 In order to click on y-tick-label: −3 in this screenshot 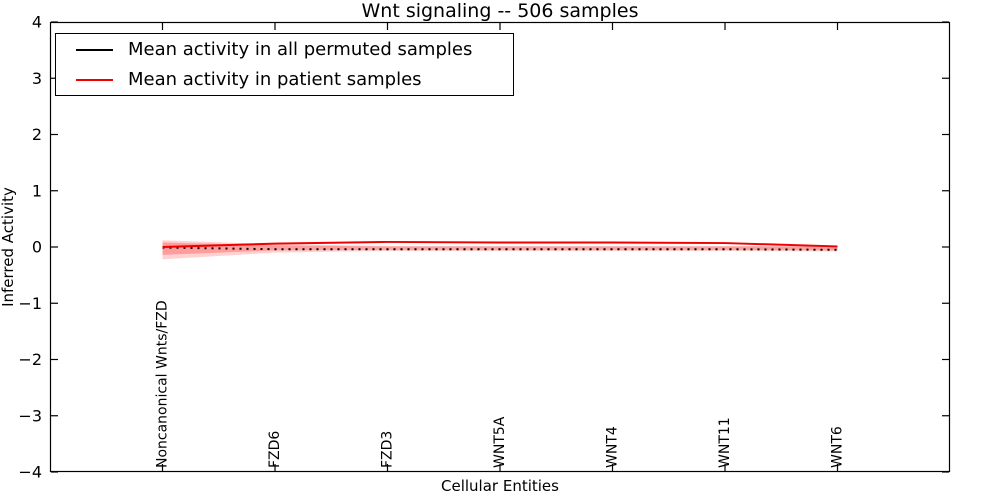, I will do `click(30, 415)`.